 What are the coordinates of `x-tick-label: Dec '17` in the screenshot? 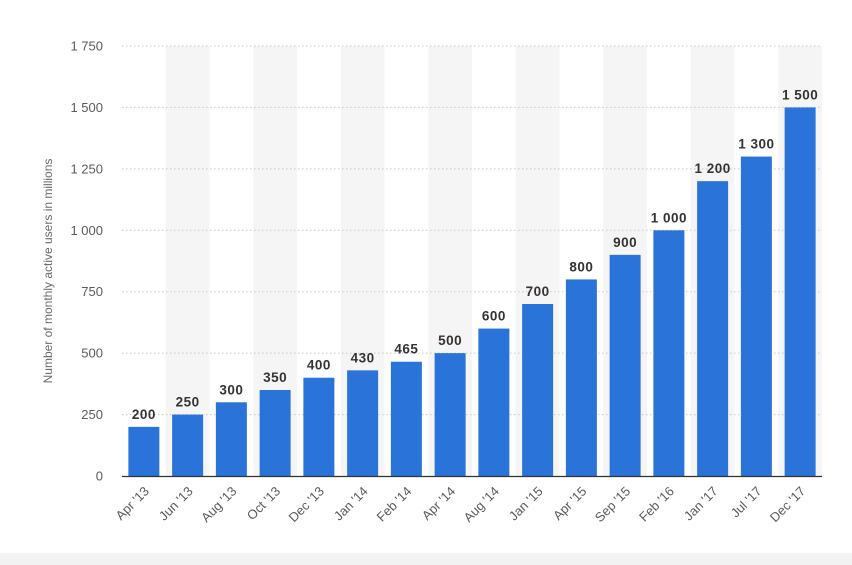 It's located at (787, 504).